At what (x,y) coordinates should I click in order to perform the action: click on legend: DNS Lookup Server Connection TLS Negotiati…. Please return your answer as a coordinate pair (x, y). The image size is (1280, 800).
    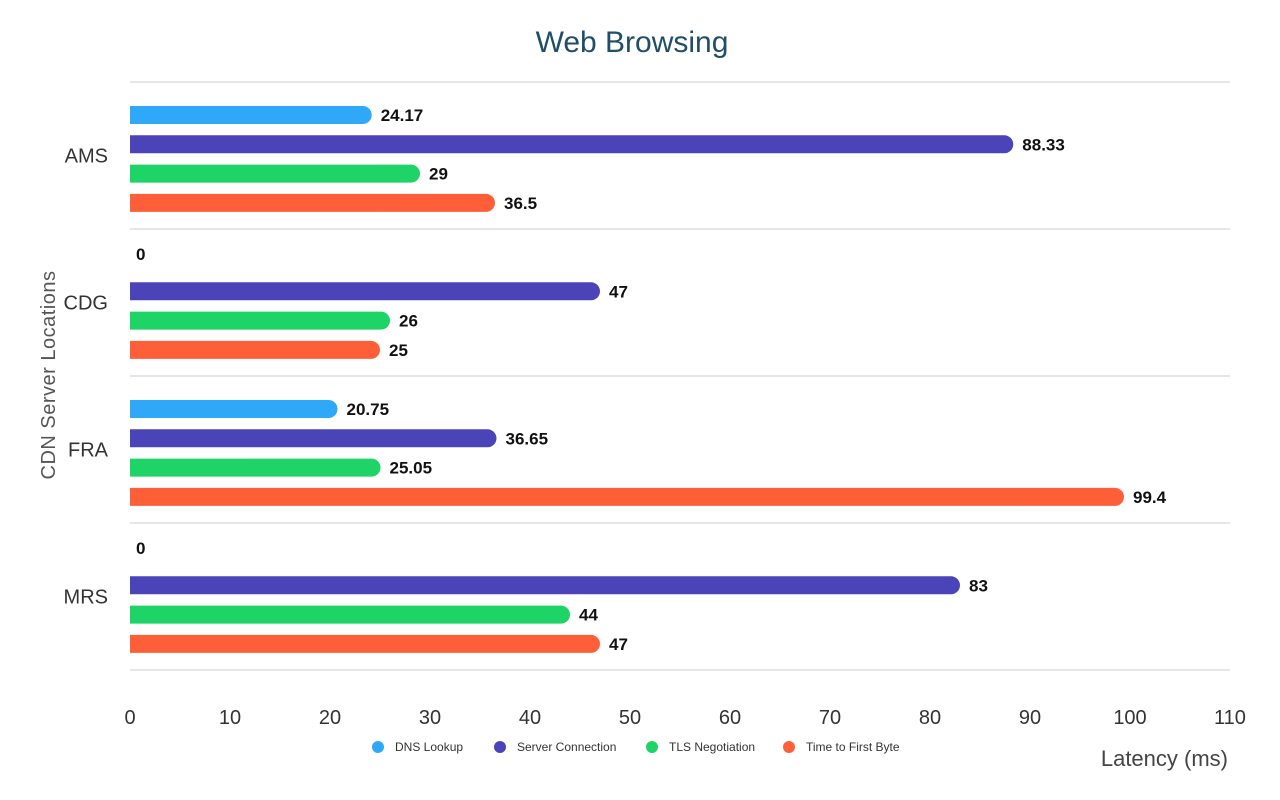
    Looking at the image, I should click on (636, 747).